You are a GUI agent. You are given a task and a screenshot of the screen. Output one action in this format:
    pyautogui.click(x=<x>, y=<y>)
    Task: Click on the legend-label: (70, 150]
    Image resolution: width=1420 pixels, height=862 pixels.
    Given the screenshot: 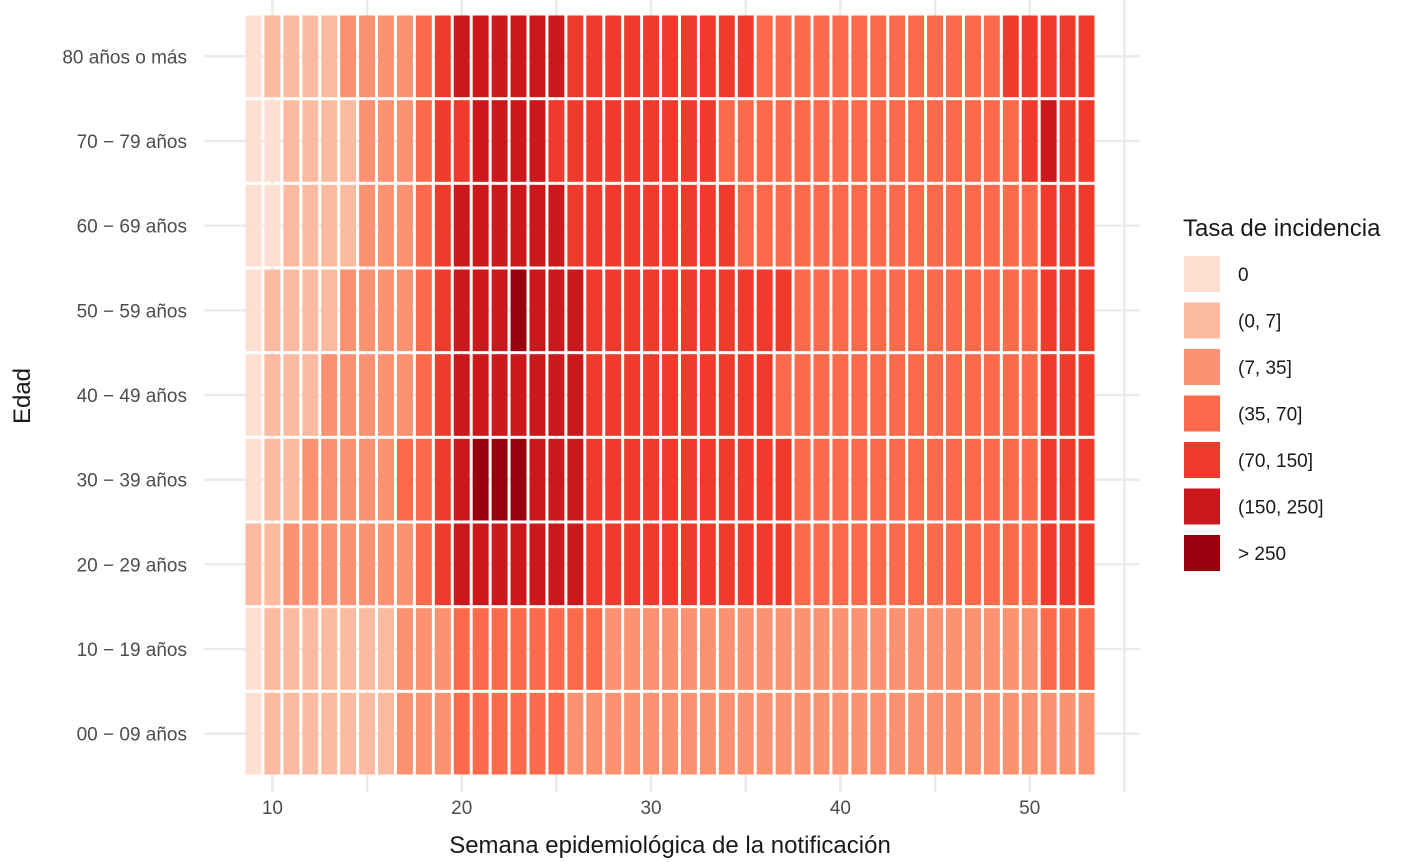 What is the action you would take?
    pyautogui.click(x=1275, y=461)
    